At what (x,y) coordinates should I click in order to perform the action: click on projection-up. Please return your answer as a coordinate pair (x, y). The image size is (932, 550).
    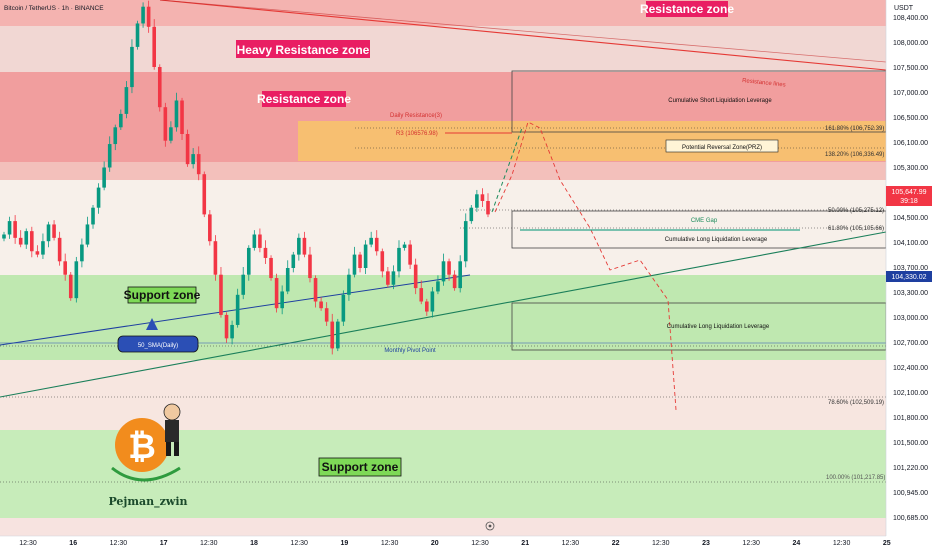
    Looking at the image, I should click on (507, 170).